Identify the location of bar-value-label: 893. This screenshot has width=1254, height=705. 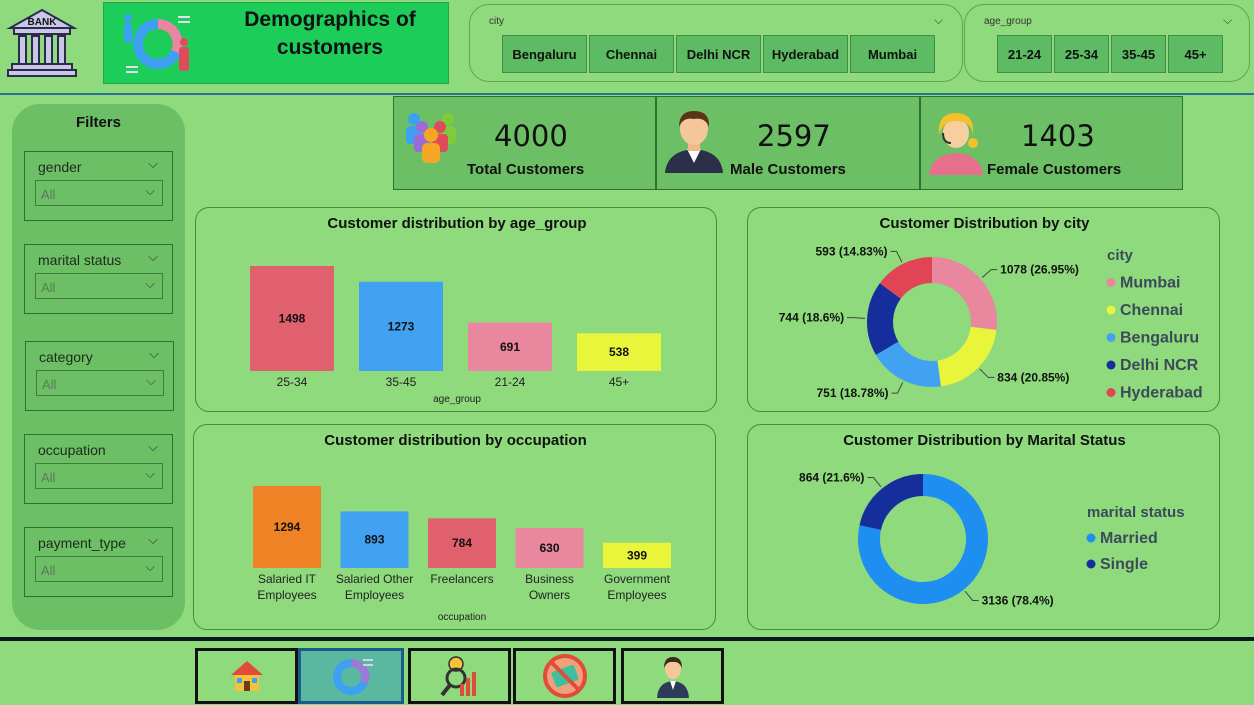
(374, 540).